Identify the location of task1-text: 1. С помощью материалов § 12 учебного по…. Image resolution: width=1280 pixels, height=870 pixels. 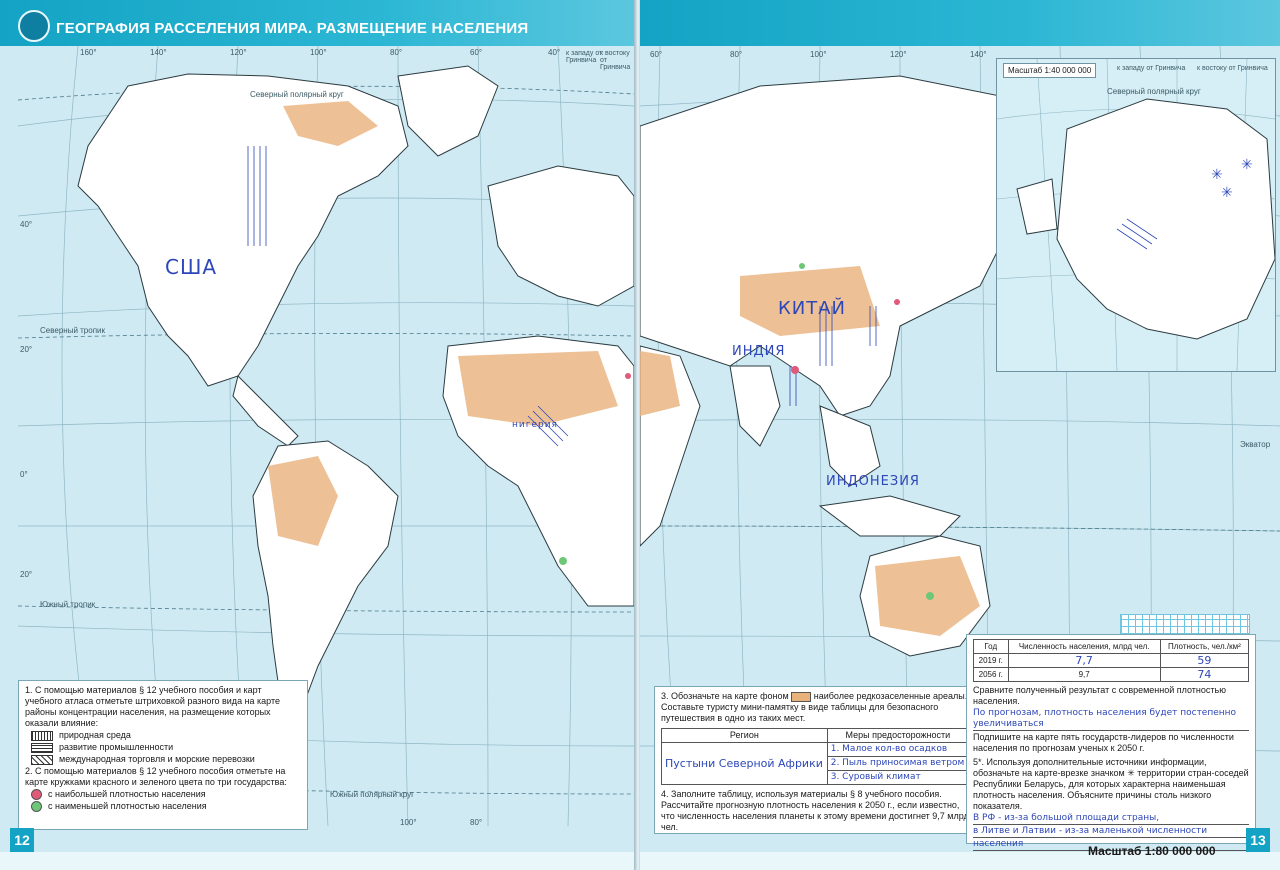
(153, 706).